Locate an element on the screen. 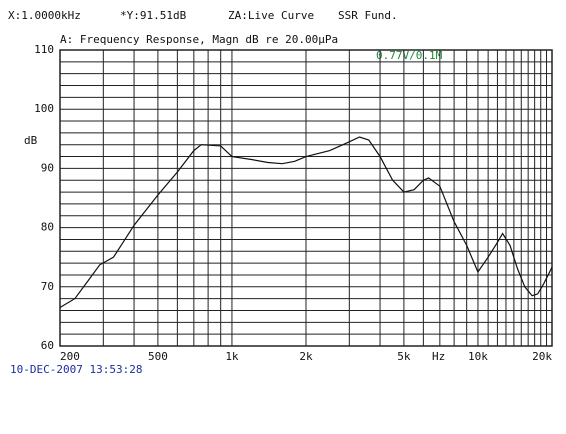 The height and width of the screenshot is (434, 566). x-tick-label: 5k is located at coordinates (404, 356).